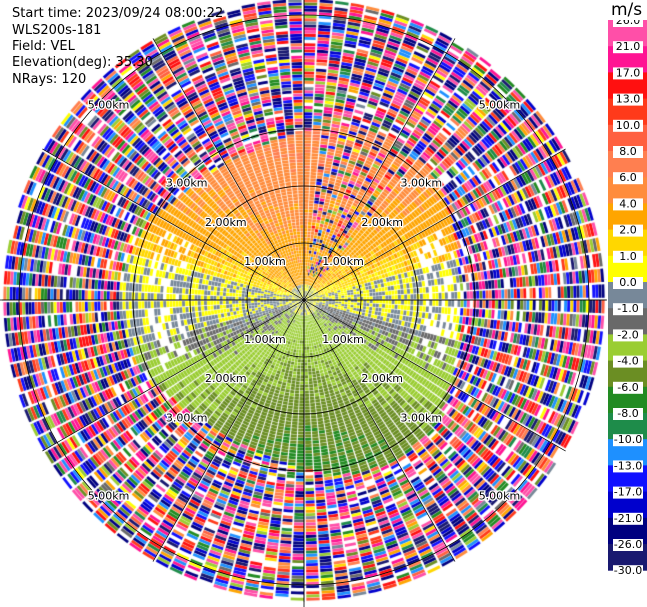 This screenshot has height=607, width=647. I want to click on colorbar-tick-label: 26.0, so click(628, 23).